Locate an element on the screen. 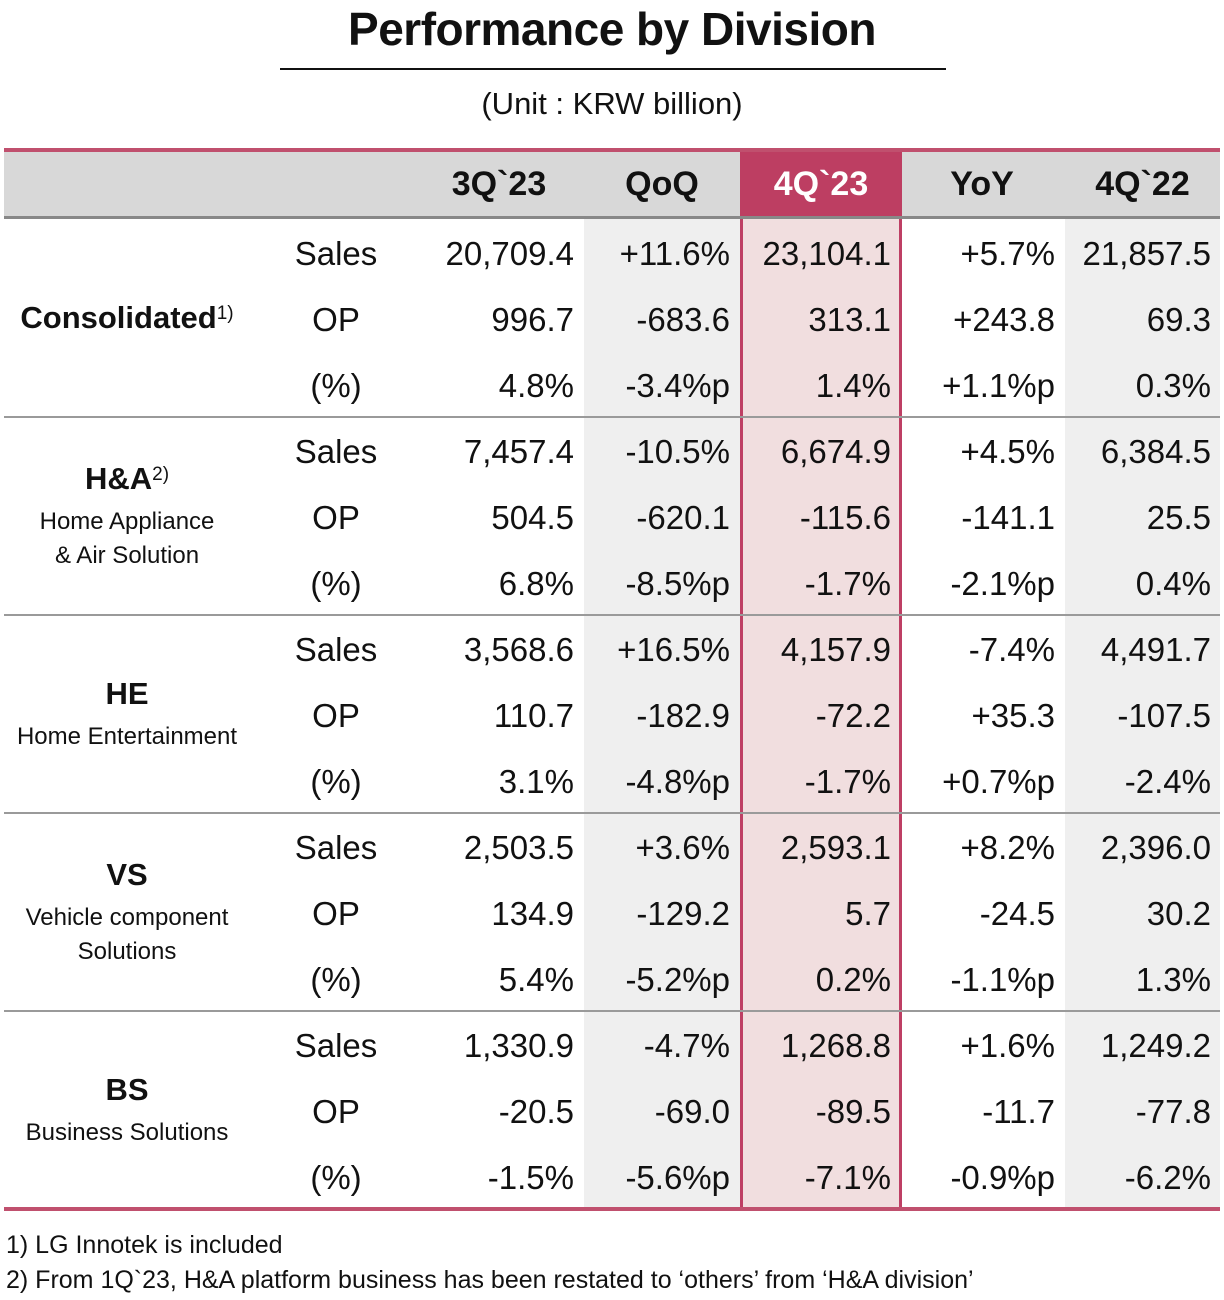 This screenshot has height=1300, width=1224. highlight-header-4q23 is located at coordinates (821, 184).